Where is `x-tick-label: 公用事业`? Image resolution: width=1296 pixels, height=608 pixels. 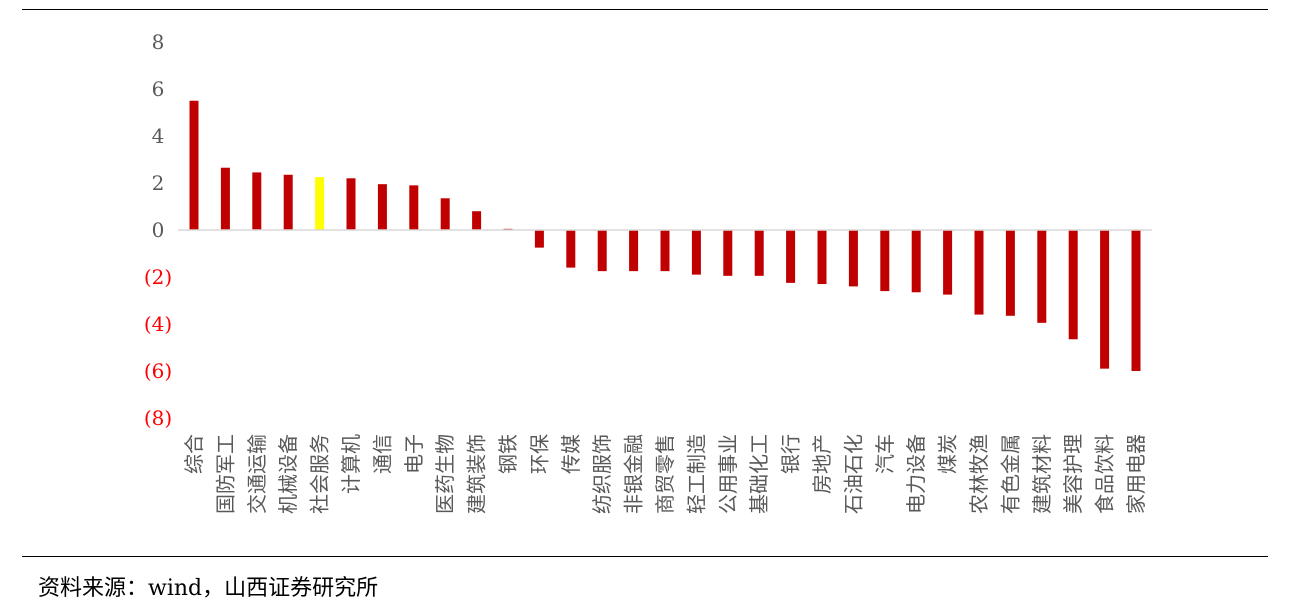 x-tick-label: 公用事业 is located at coordinates (728, 474).